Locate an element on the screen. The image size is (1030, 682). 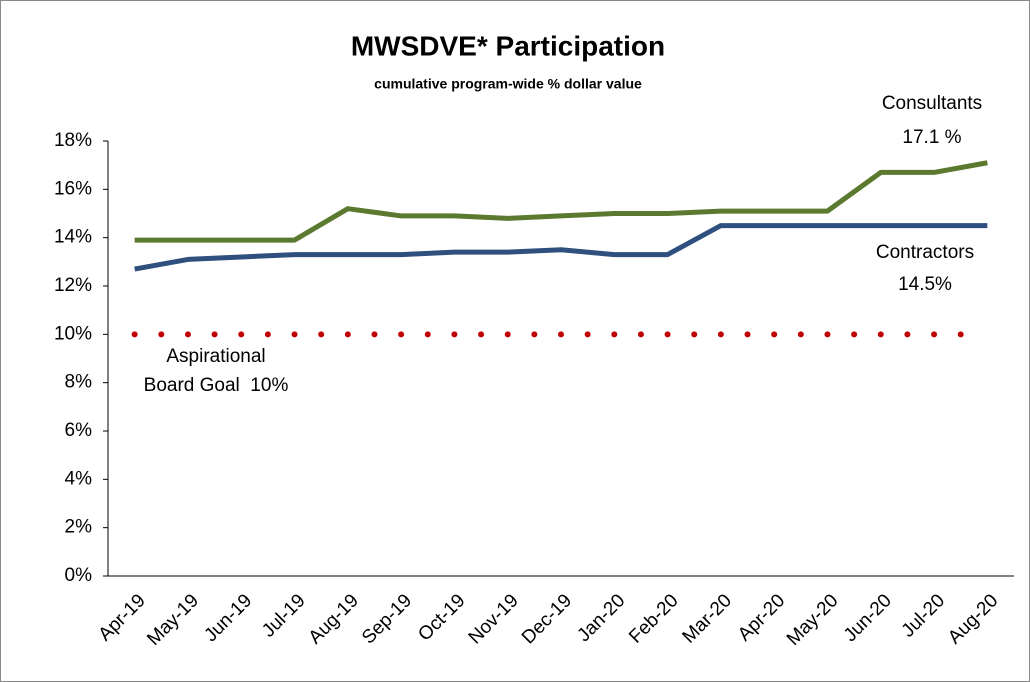
y-tick-label: 0% is located at coordinates (79, 575).